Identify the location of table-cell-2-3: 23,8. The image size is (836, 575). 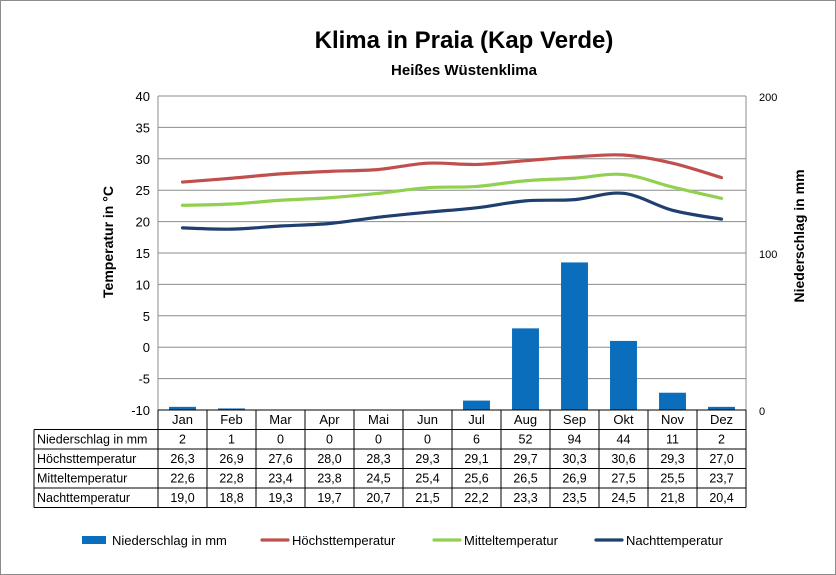
(329, 479).